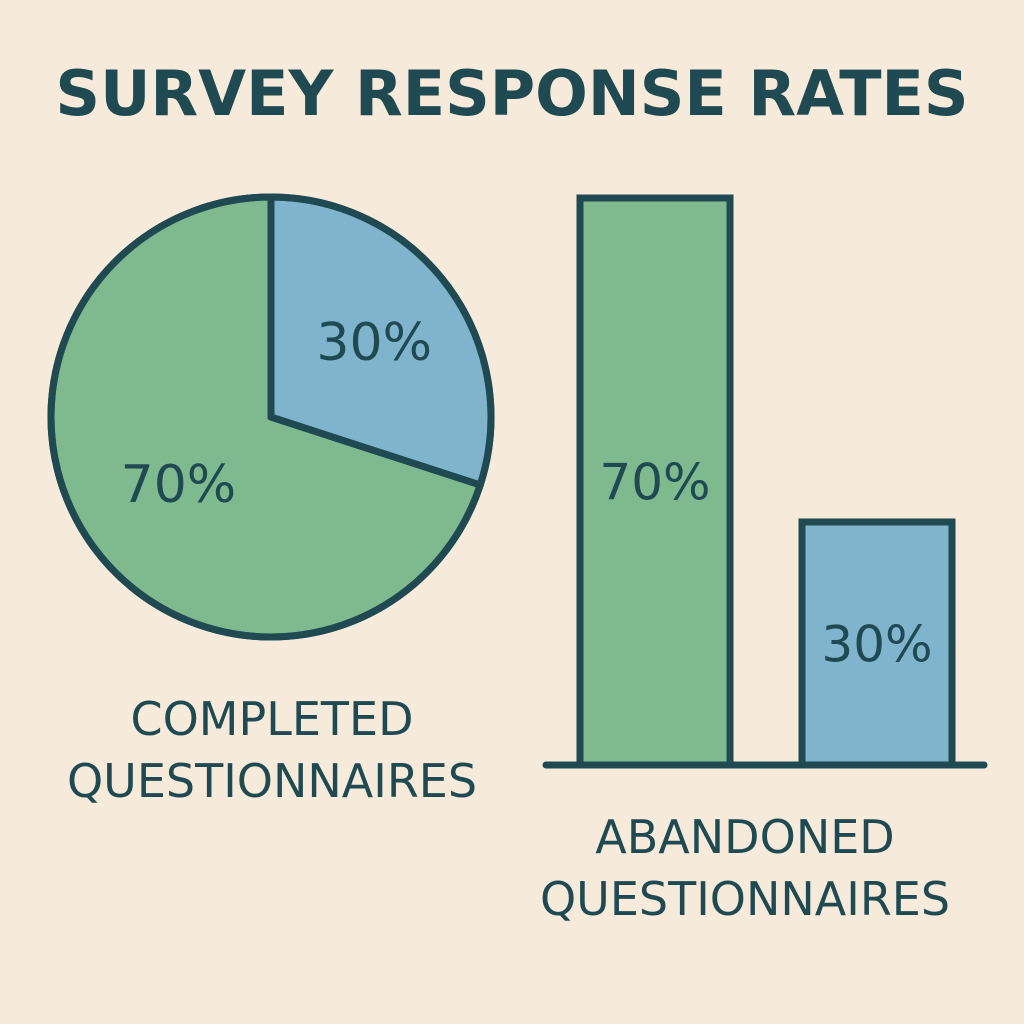 The image size is (1024, 1024). Describe the element at coordinates (745, 899) in the screenshot. I see `bar-caption-line-2: QUESTIONNAIRES` at that location.